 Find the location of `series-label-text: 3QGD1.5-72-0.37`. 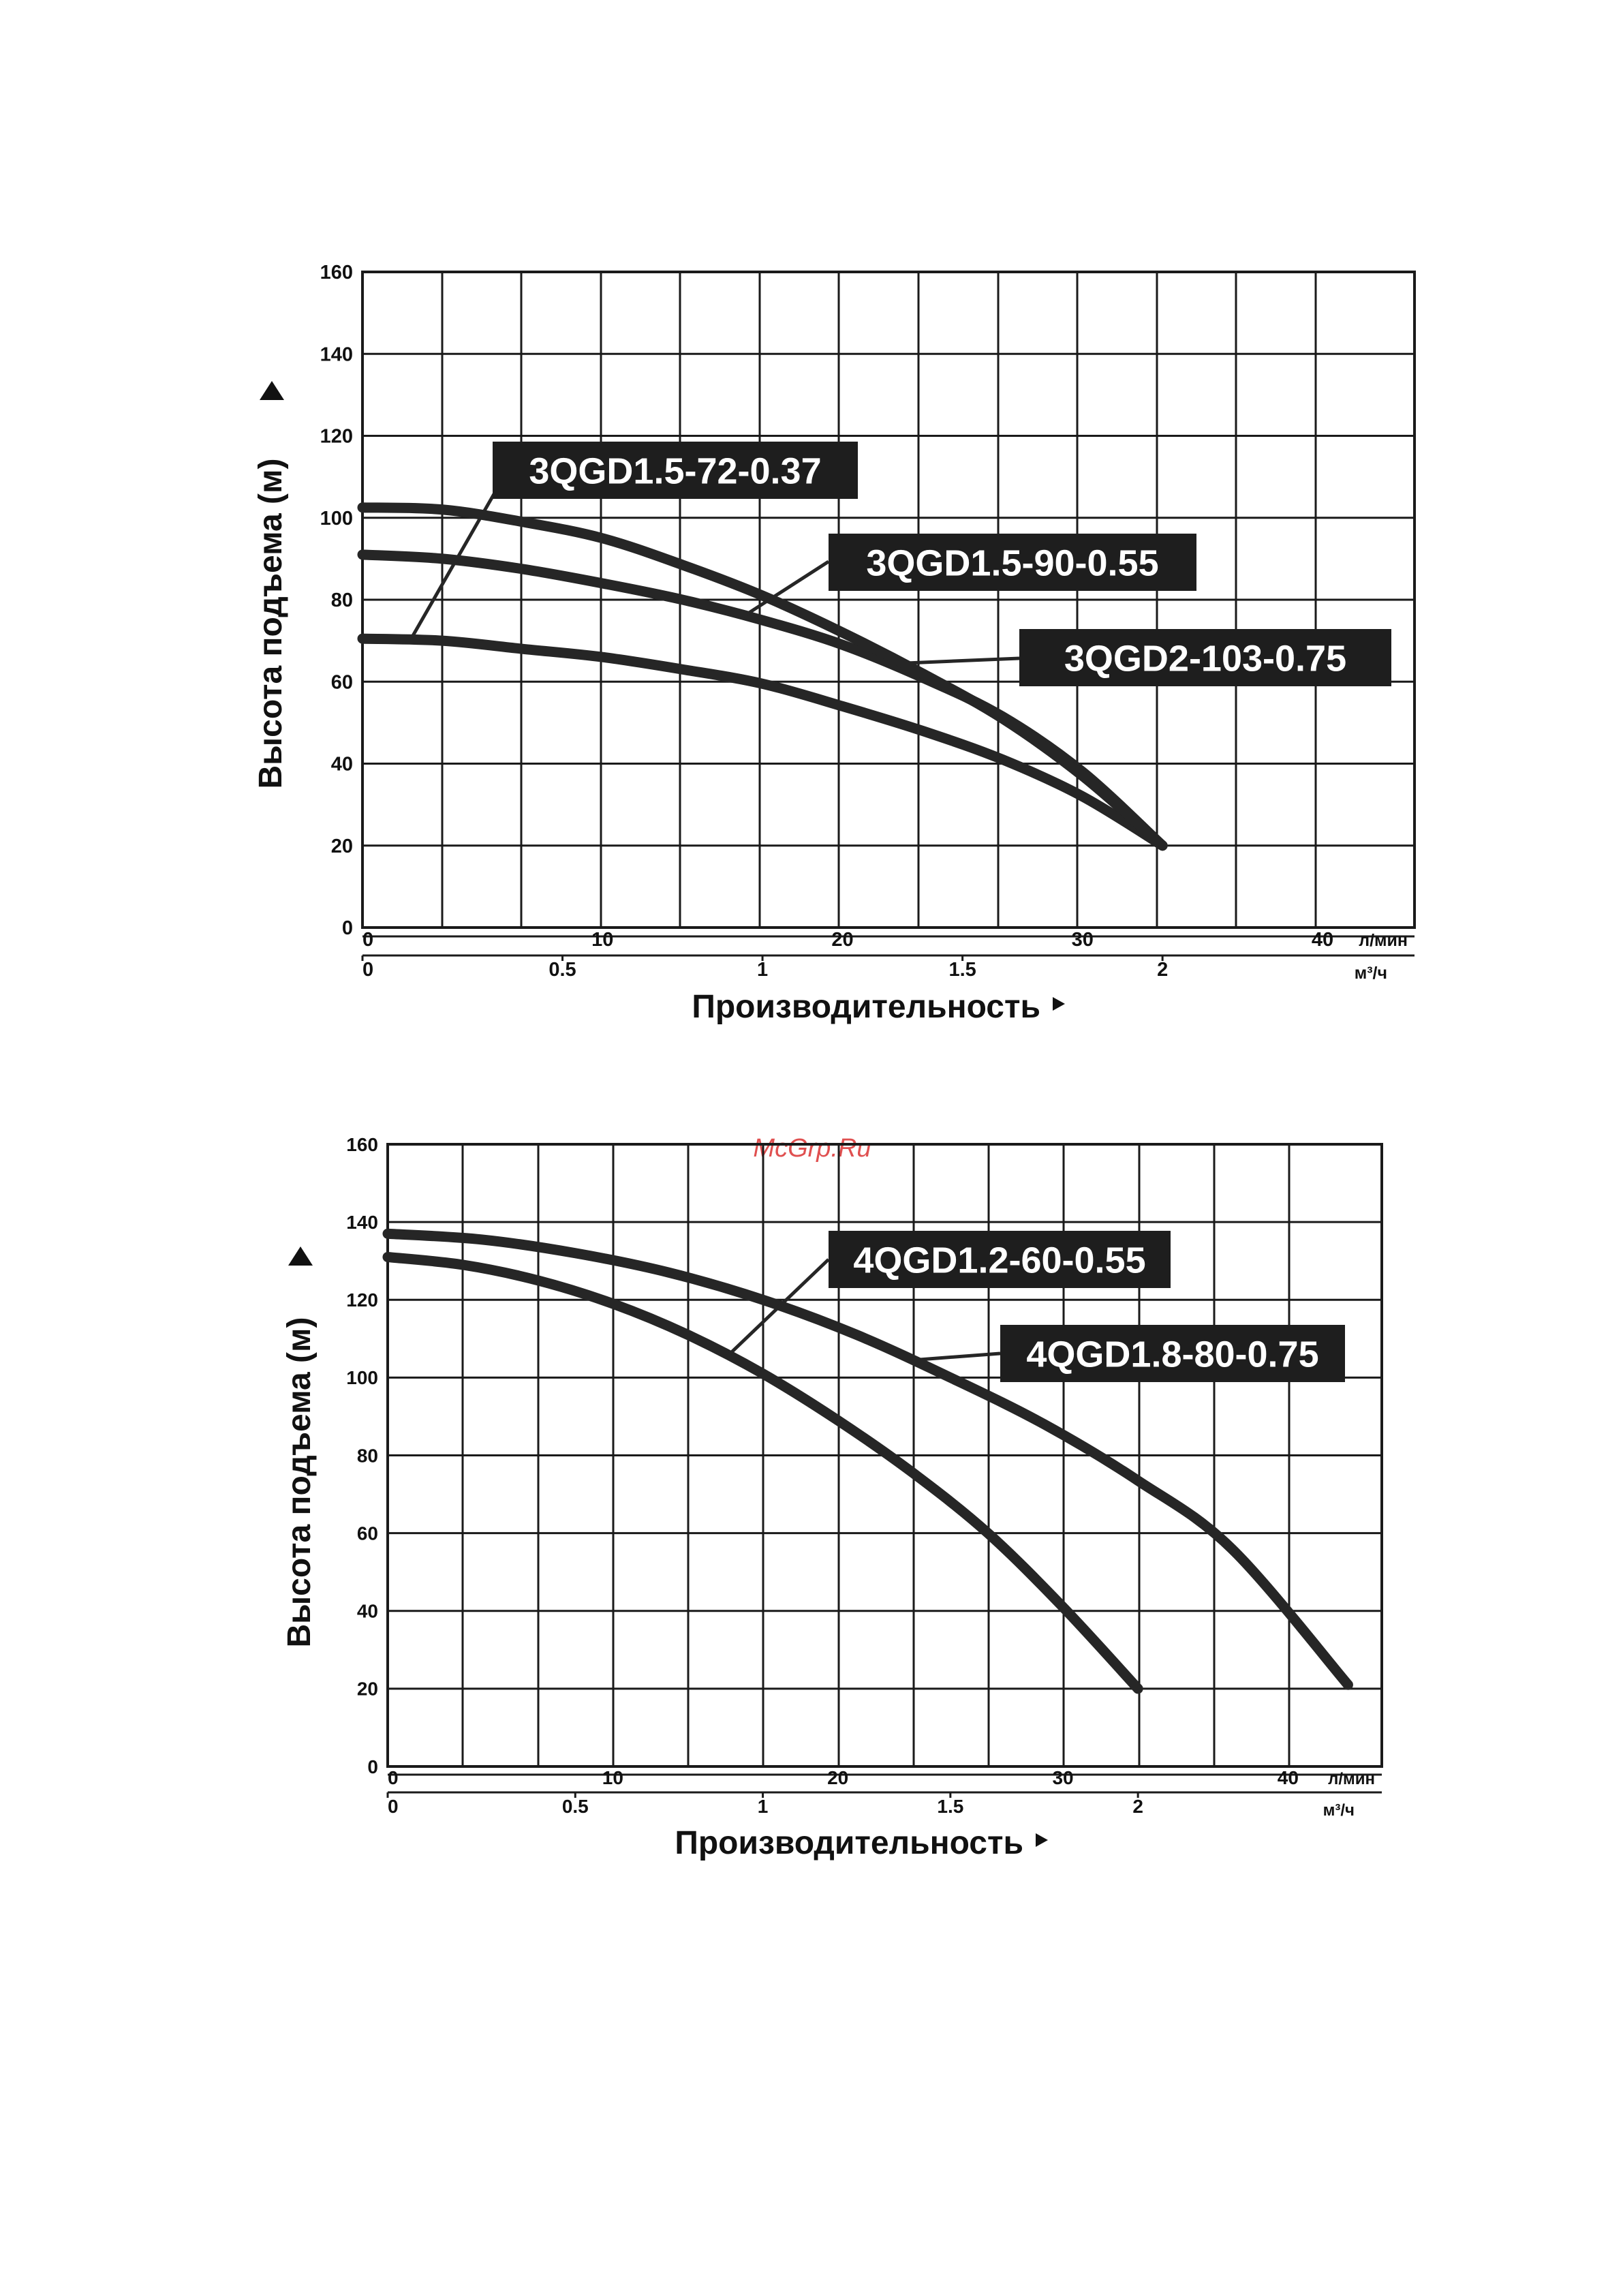

series-label-text: 3QGD1.5-72-0.37 is located at coordinates (675, 470).